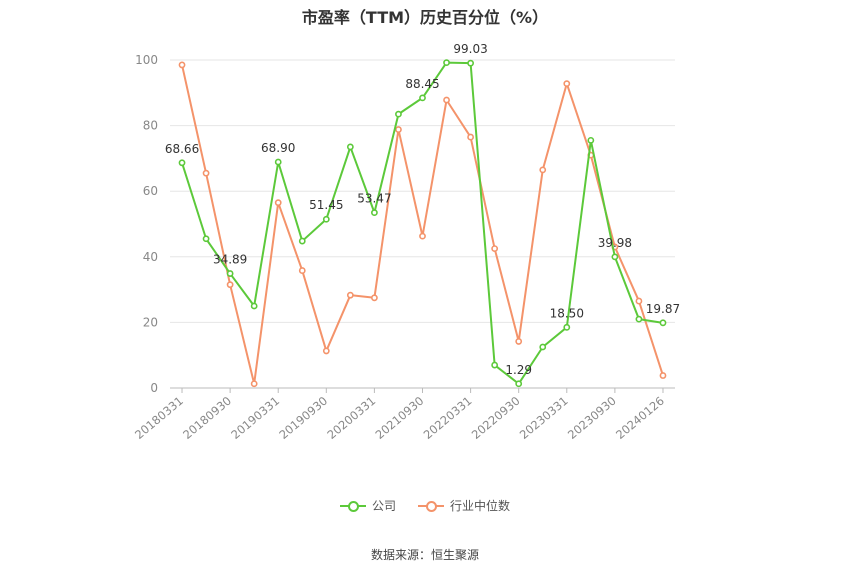 Image resolution: width=850 pixels, height=575 pixels. What do you see at coordinates (326, 205) in the screenshot?
I see `data-label: 51.45` at bounding box center [326, 205].